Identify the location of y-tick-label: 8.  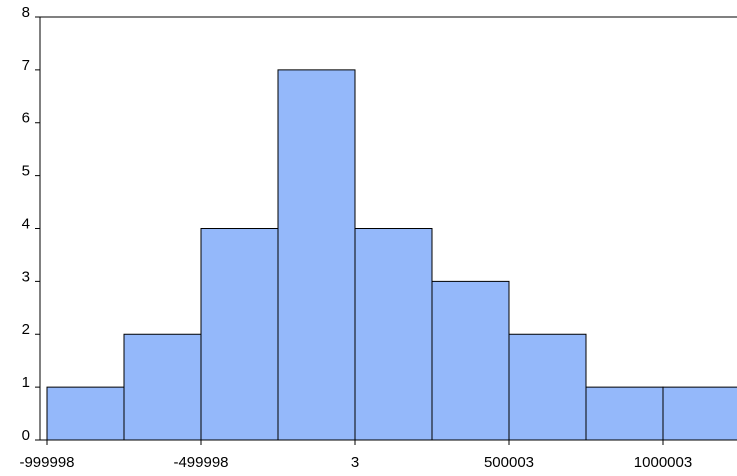
(26, 12).